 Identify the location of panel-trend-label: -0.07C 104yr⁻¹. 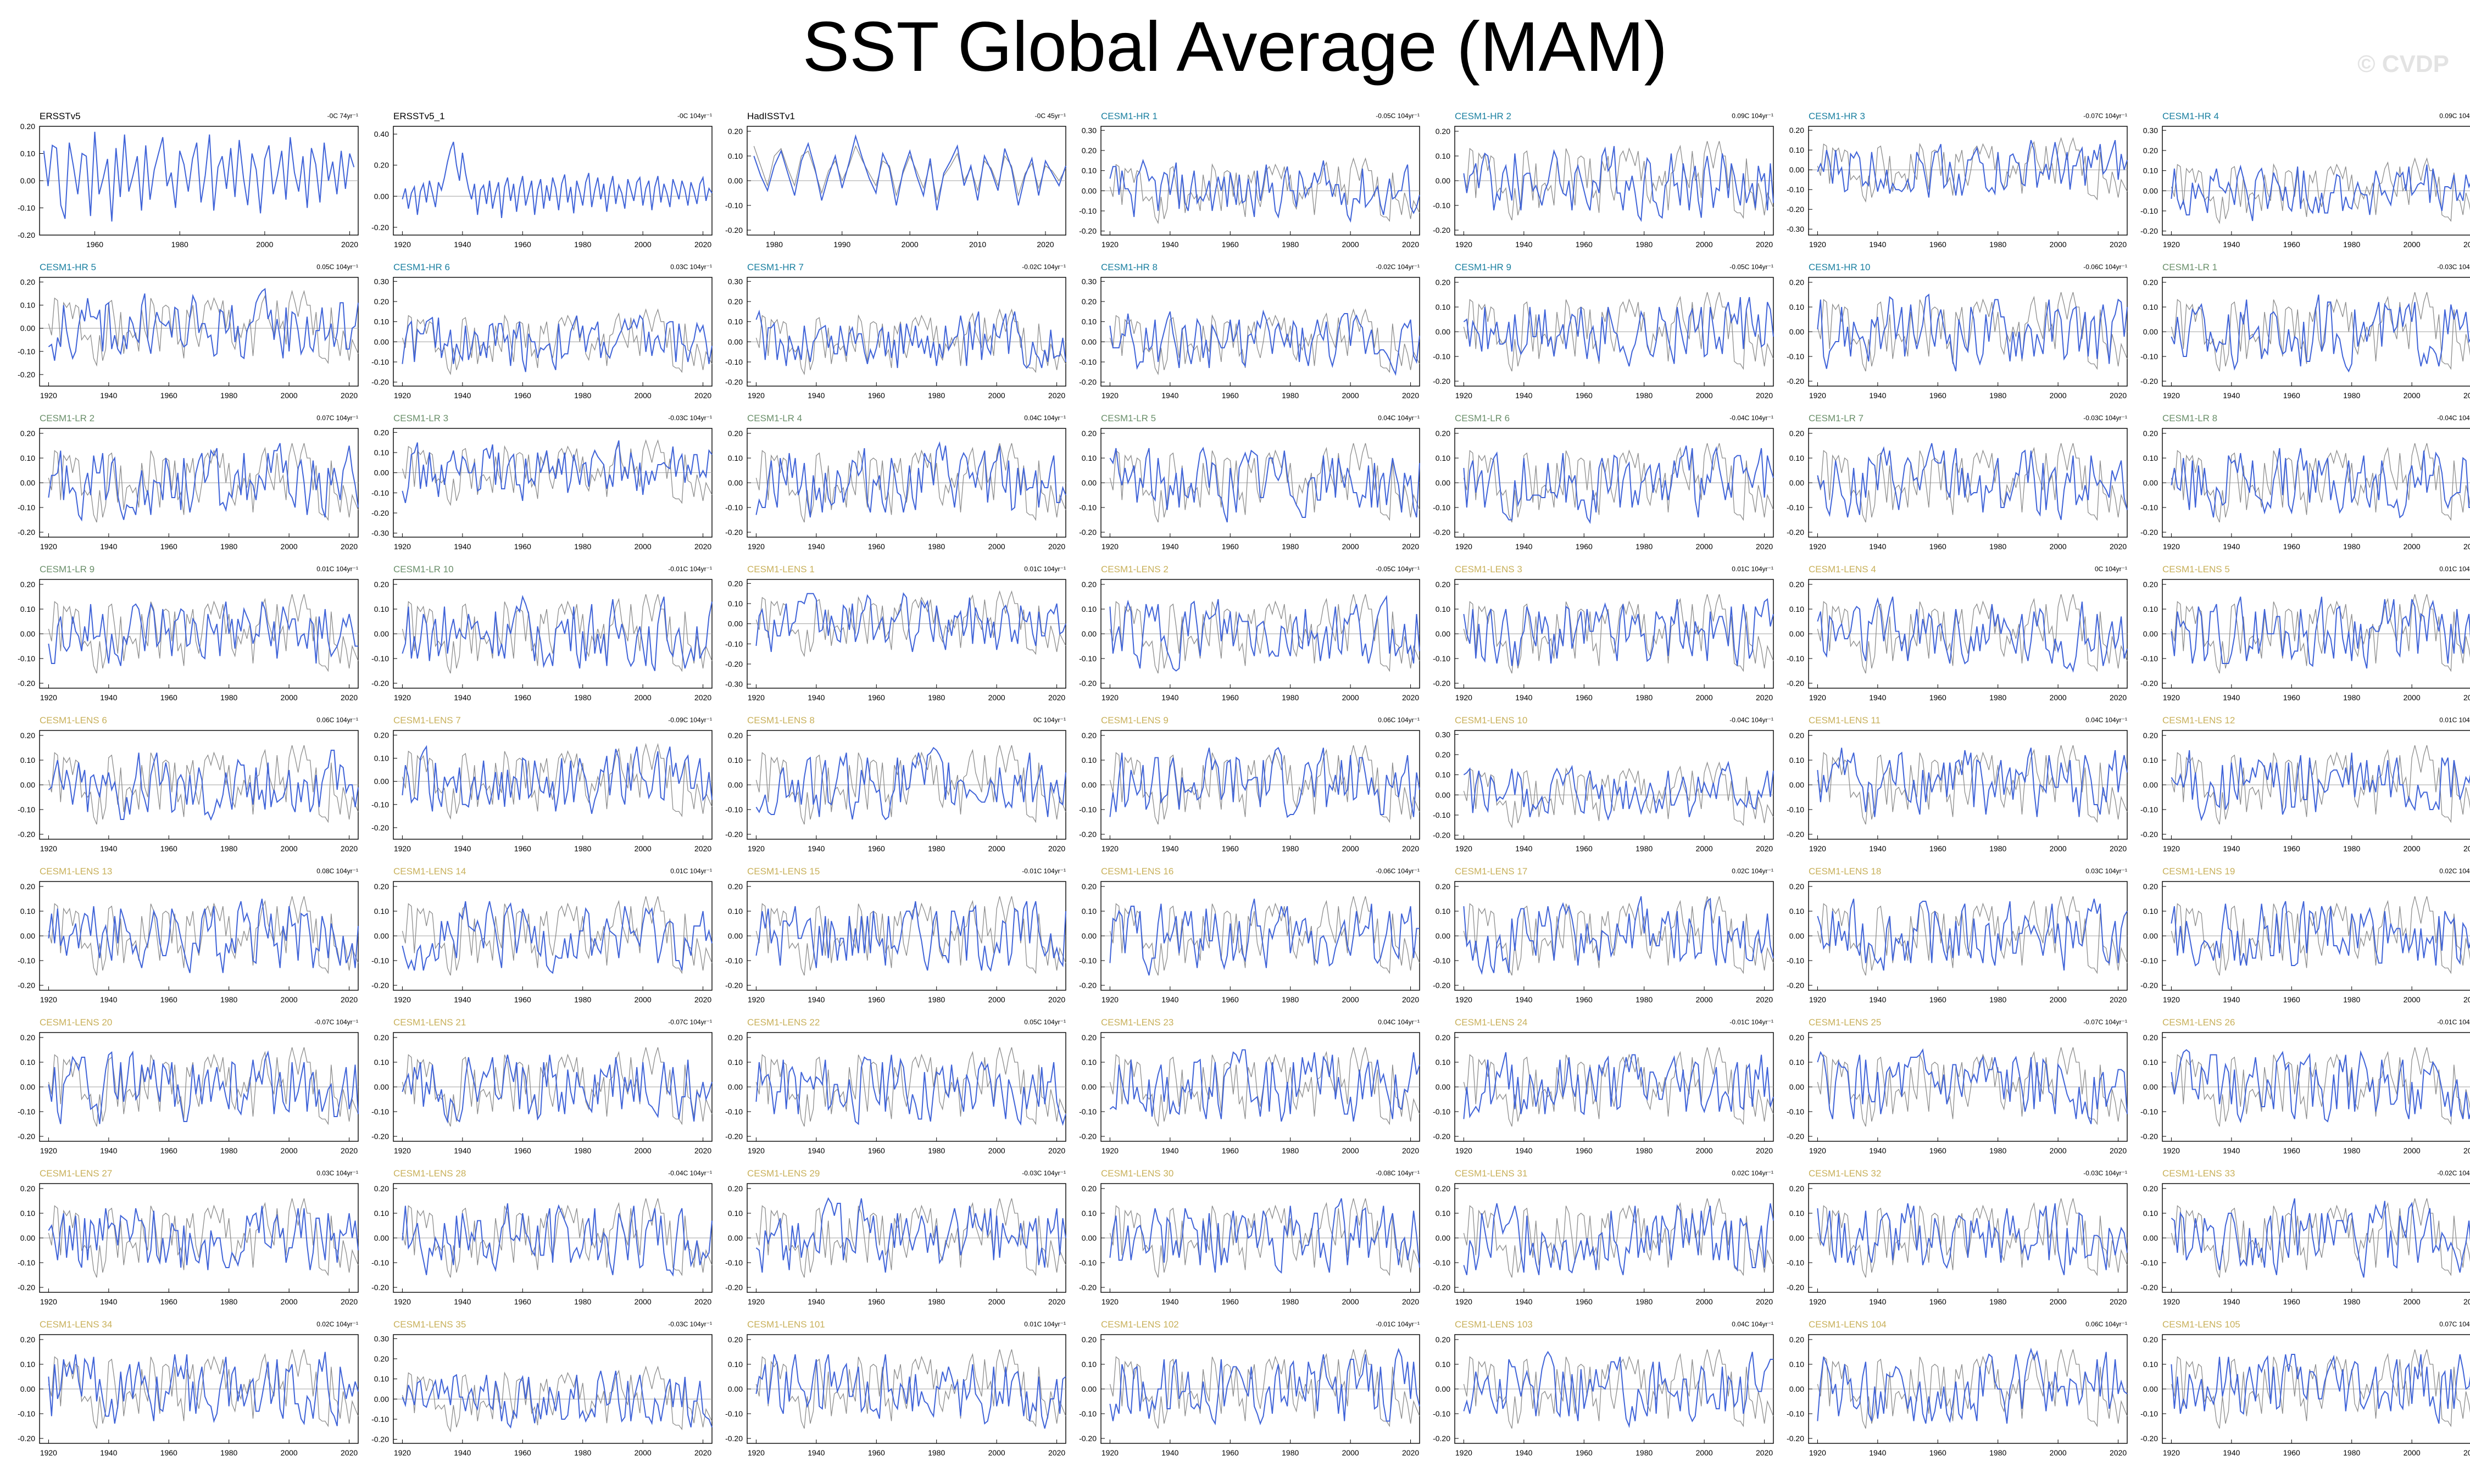
(2105, 116).